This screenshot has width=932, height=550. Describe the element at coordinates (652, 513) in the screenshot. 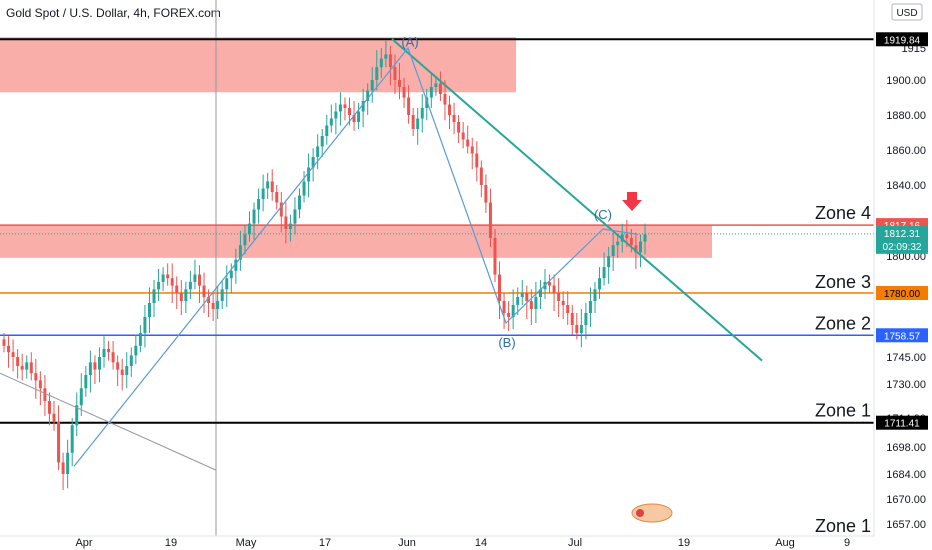

I see `event-badge-icon` at that location.